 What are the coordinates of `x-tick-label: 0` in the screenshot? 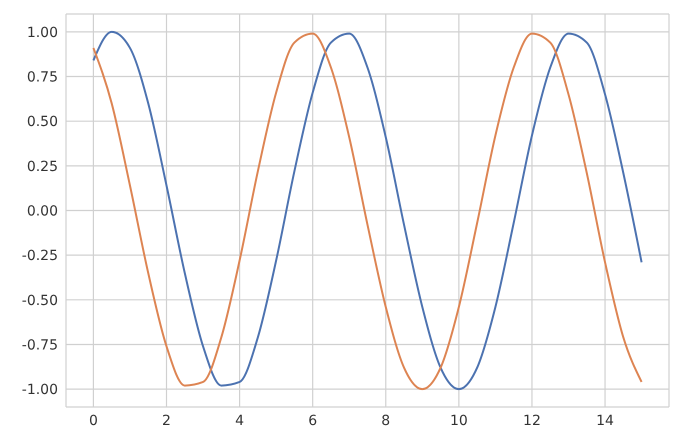 It's located at (93, 420).